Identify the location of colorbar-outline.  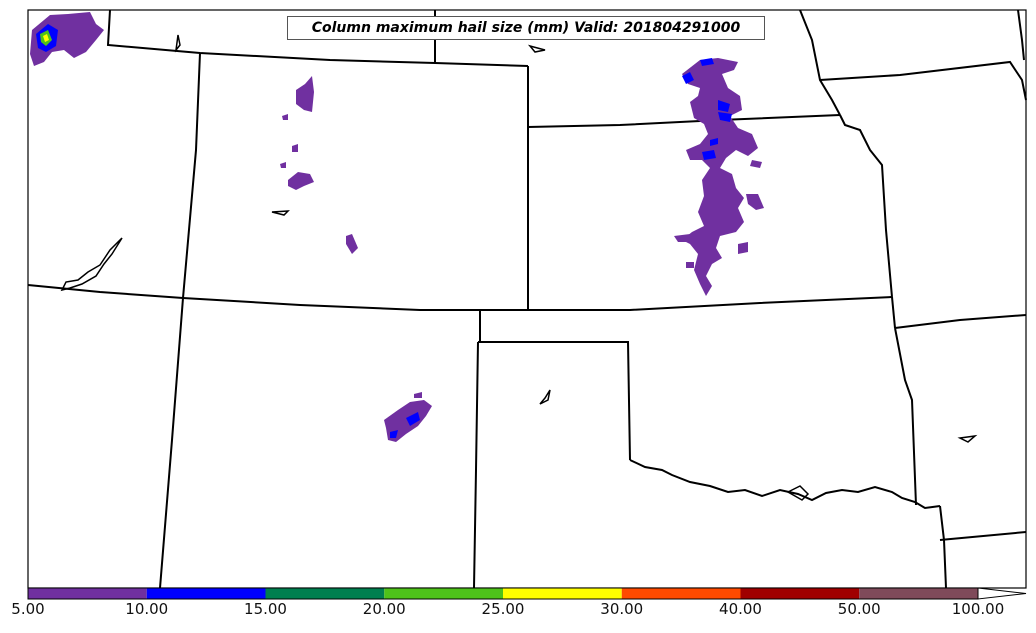
(503, 593).